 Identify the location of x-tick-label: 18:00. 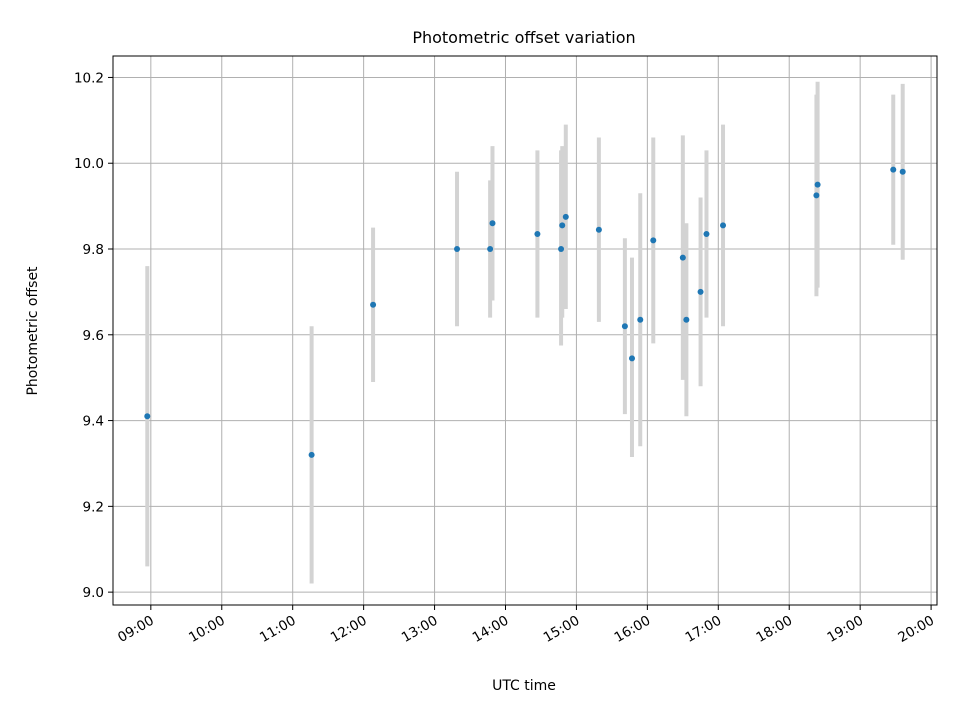
(775, 629).